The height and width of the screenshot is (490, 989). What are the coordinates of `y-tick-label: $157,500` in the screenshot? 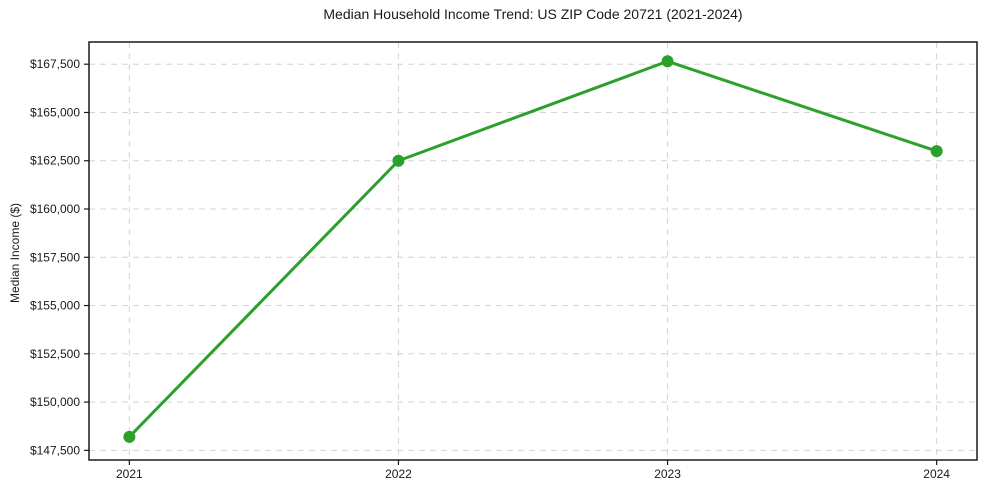 It's located at (55, 257).